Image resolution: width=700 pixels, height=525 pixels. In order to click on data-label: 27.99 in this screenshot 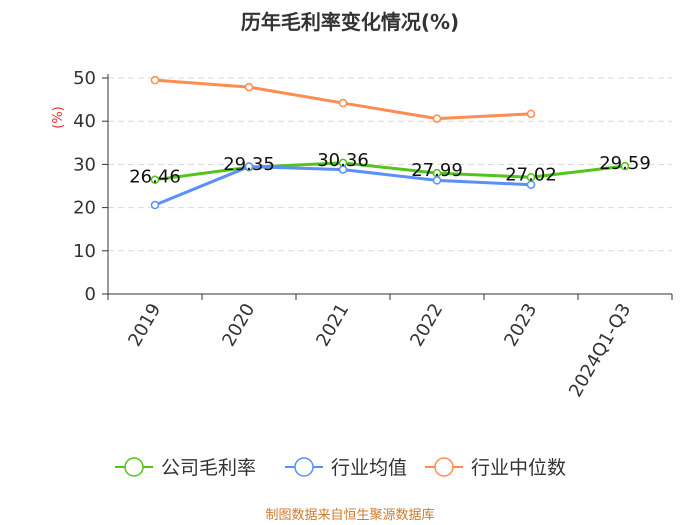, I will do `click(437, 170)`.